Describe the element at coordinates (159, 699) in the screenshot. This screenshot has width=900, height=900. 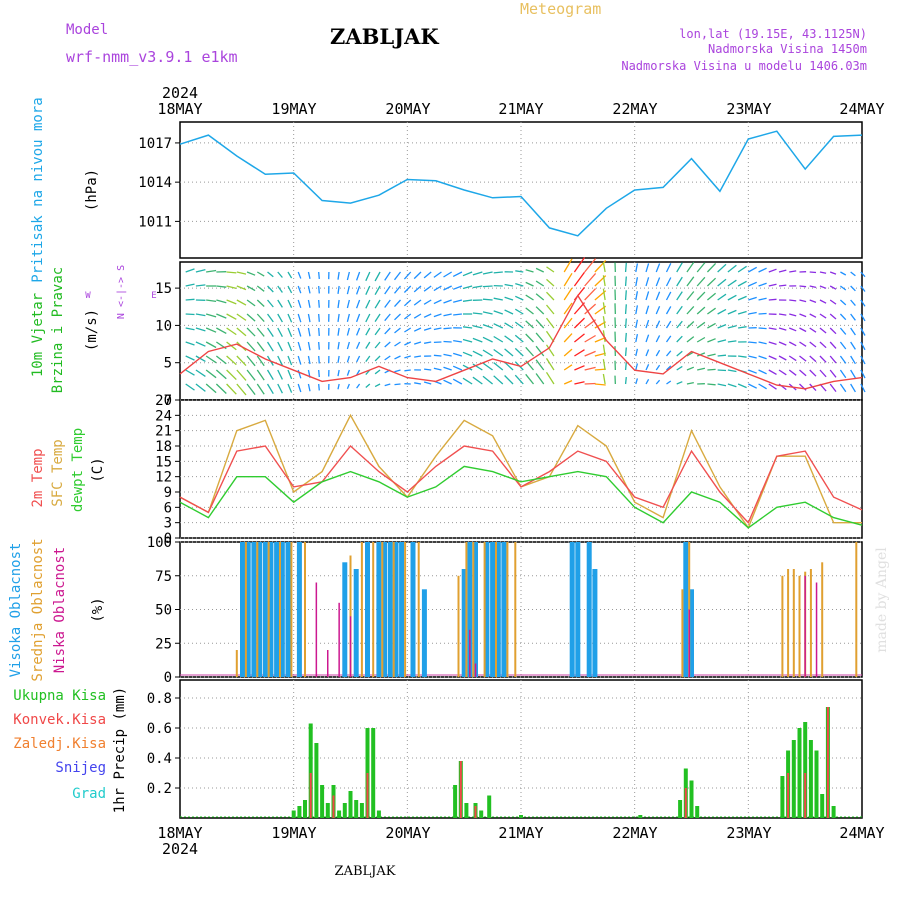
I see `precipitation-ytick-label: 0.8` at that location.